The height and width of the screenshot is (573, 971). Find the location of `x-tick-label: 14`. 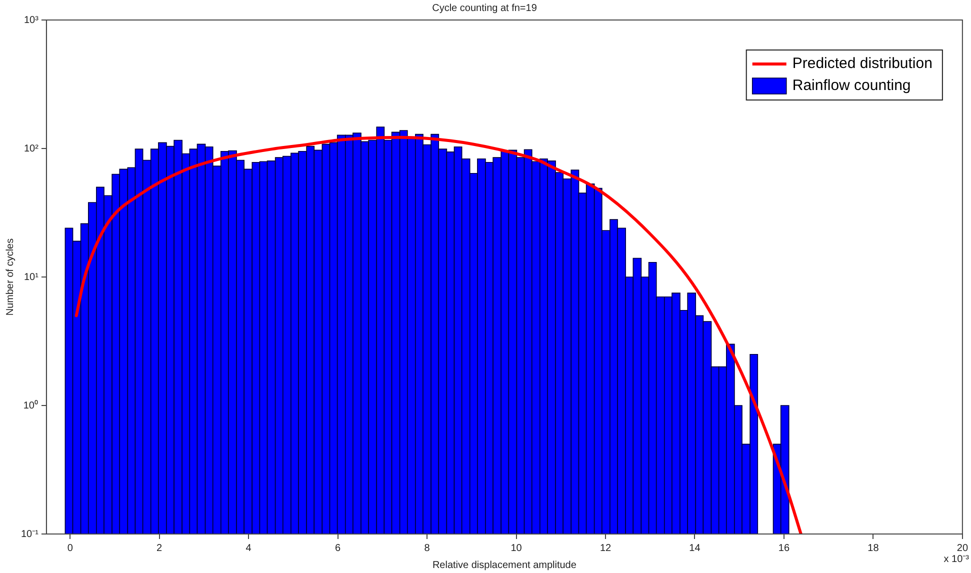

x-tick-label: 14 is located at coordinates (695, 548).